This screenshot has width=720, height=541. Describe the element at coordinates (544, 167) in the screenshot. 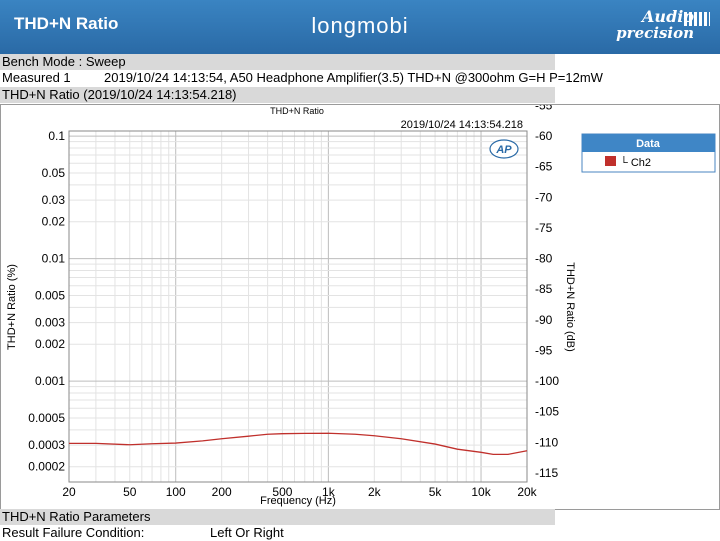

I see `y2-tick-label: -65` at that location.